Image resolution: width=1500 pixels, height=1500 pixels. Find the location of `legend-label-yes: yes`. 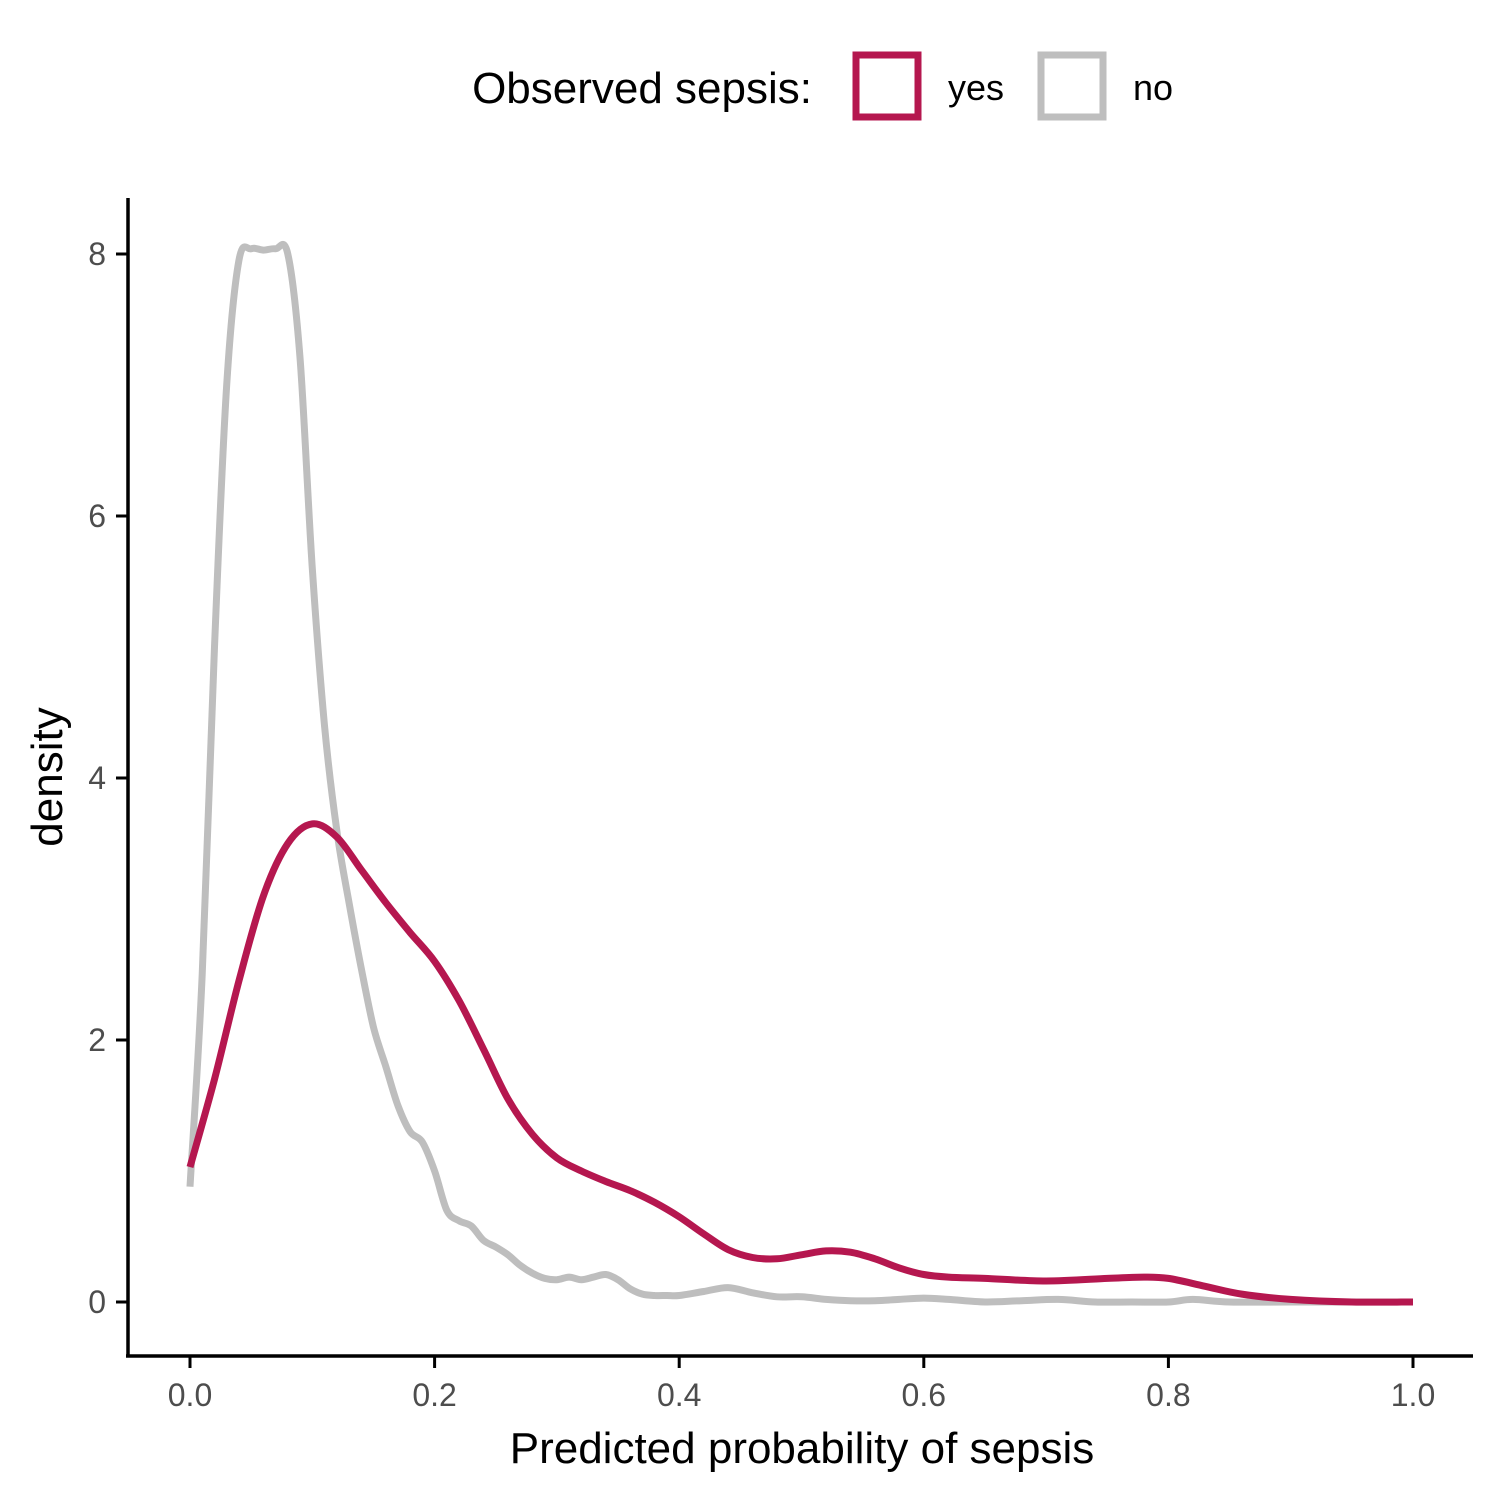

legend-label-yes: yes is located at coordinates (976, 87).